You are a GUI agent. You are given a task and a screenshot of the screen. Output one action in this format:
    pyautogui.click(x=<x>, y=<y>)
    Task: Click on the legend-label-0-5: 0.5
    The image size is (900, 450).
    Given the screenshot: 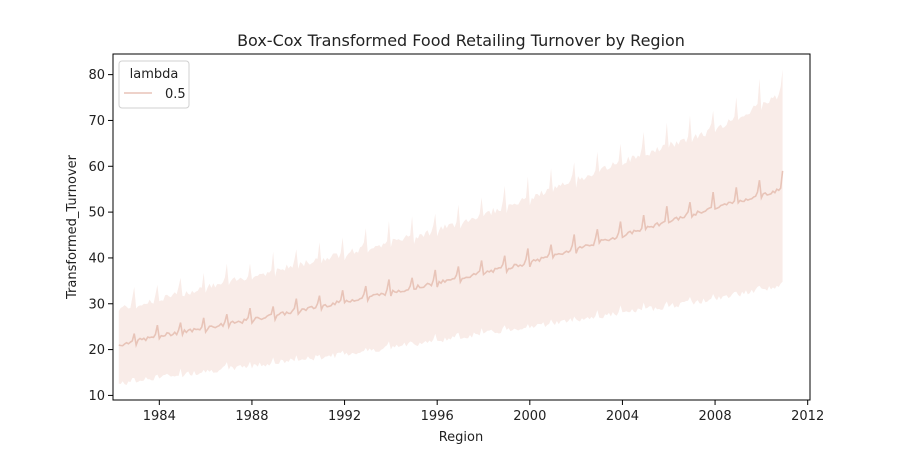 What is the action you would take?
    pyautogui.click(x=175, y=94)
    